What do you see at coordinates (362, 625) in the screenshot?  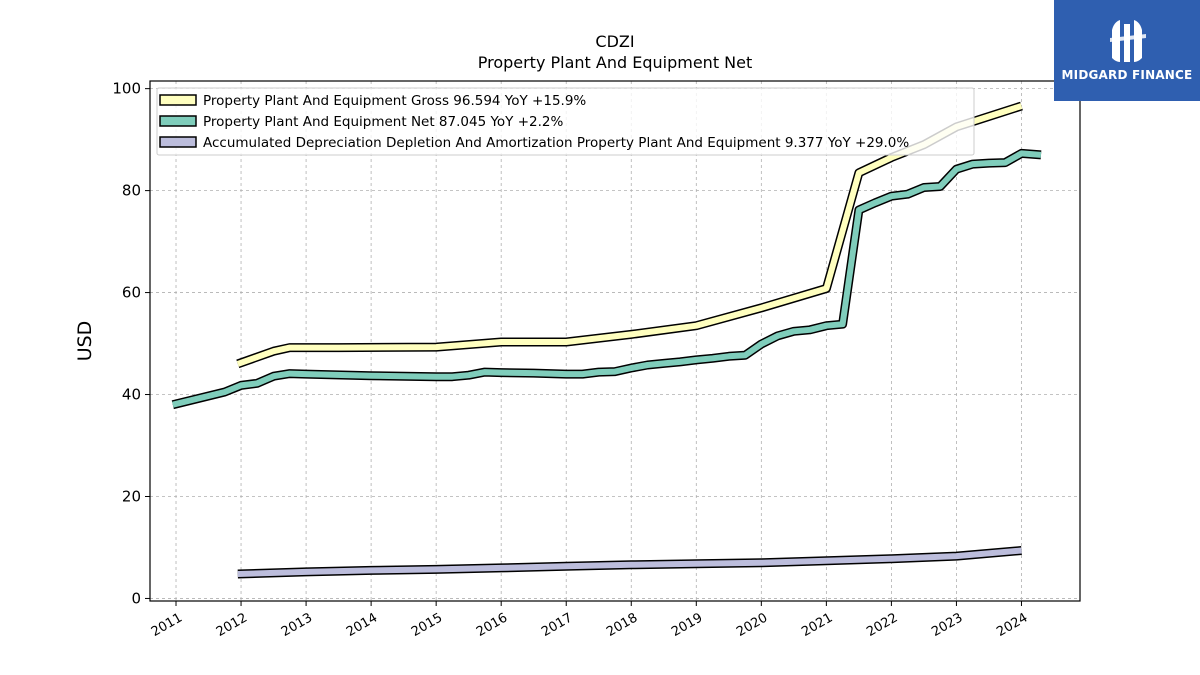 I see `x-tick-label: 2014` at bounding box center [362, 625].